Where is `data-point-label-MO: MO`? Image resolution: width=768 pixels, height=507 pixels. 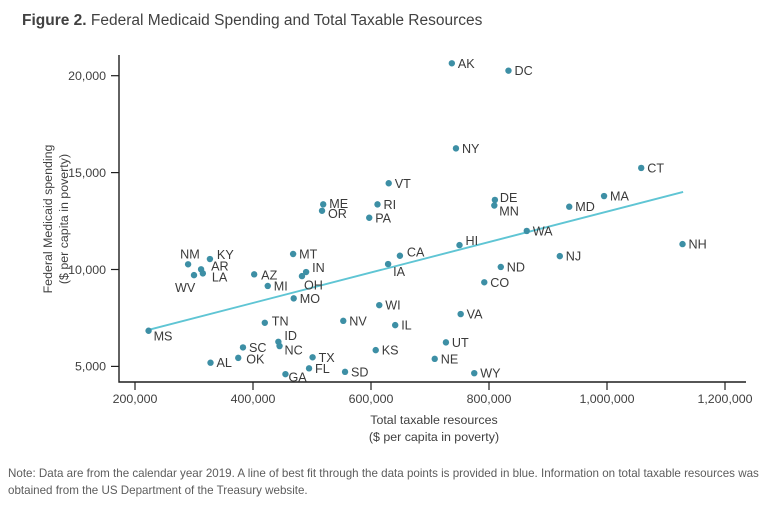 data-point-label-MO: MO is located at coordinates (310, 299).